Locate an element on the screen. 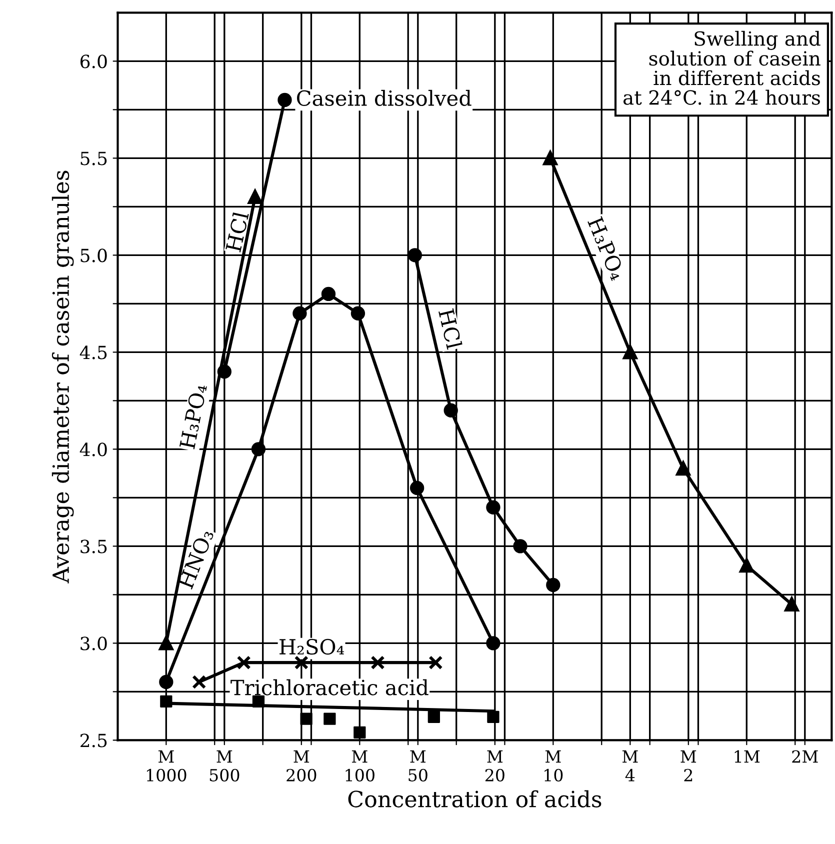  x-tick-label: M 50 is located at coordinates (418, 766).